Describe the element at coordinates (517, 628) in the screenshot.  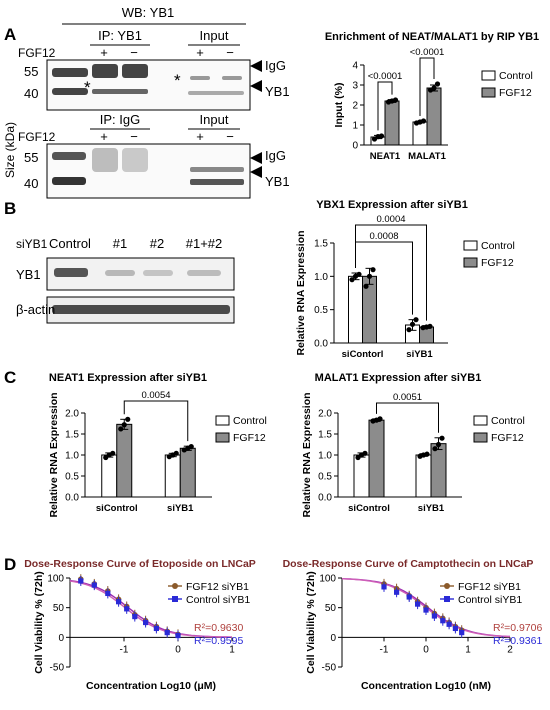
I see `r-squared-label: R²=0.9706` at that location.